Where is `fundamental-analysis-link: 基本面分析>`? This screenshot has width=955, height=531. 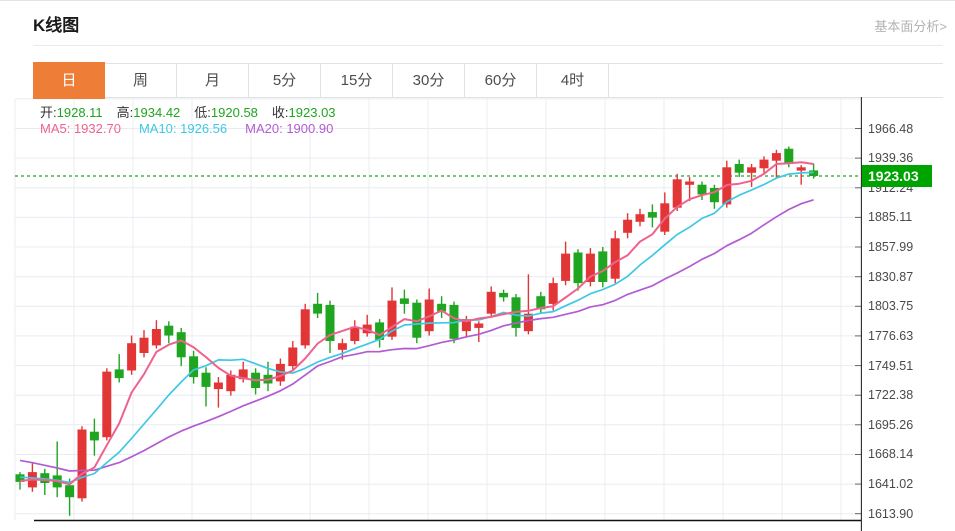 fundamental-analysis-link: 基本面分析> is located at coordinates (910, 26).